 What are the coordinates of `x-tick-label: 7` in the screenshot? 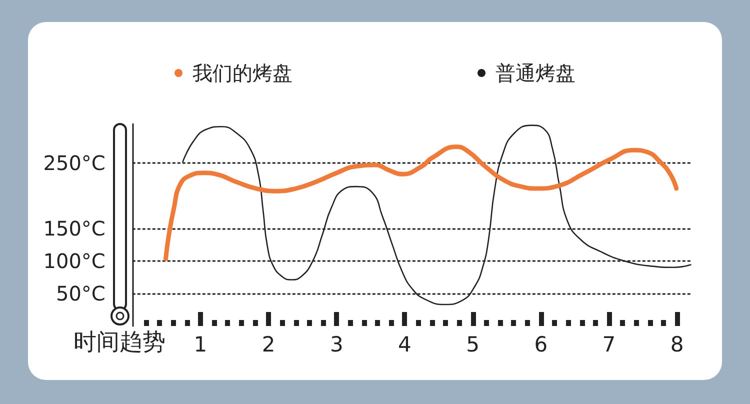 It's located at (609, 344).